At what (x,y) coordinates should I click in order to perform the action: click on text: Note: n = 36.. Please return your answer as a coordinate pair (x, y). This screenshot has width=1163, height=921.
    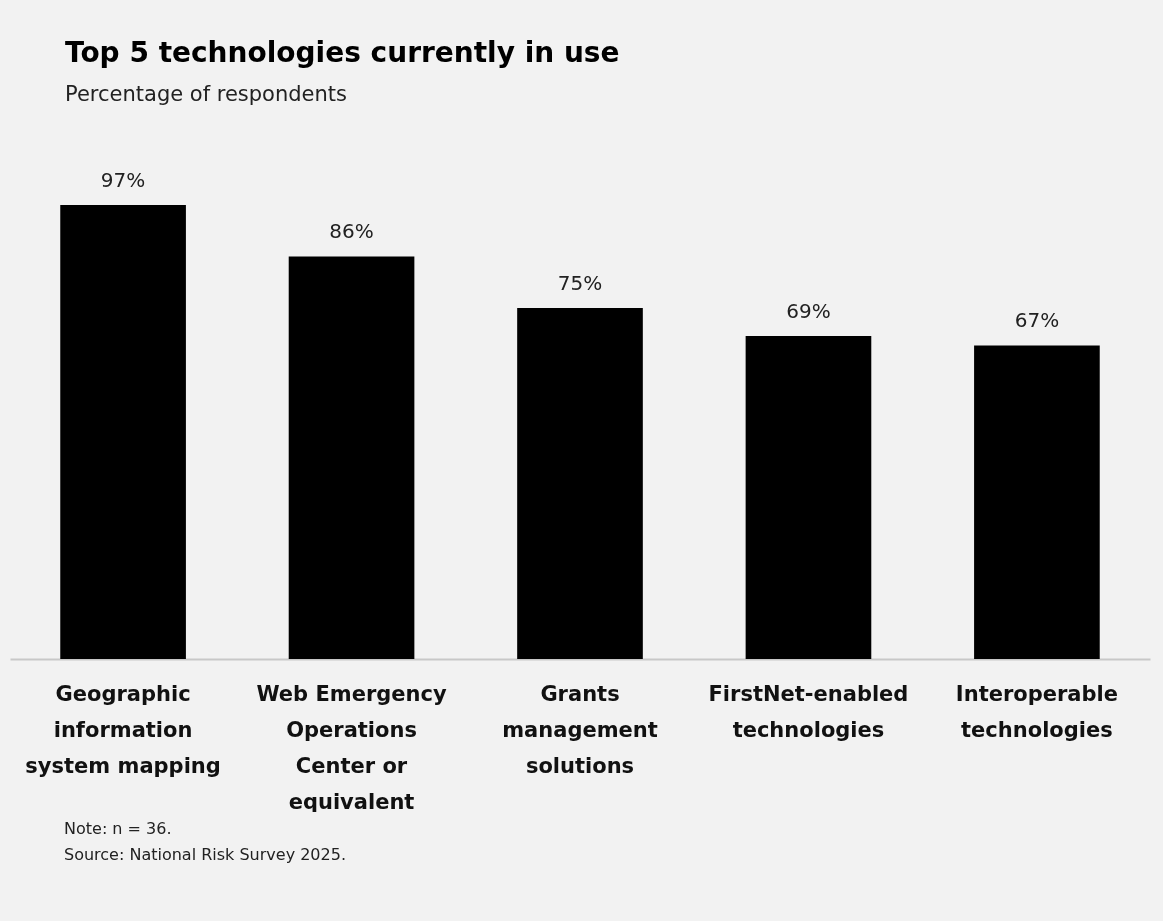
    Looking at the image, I should click on (118, 829).